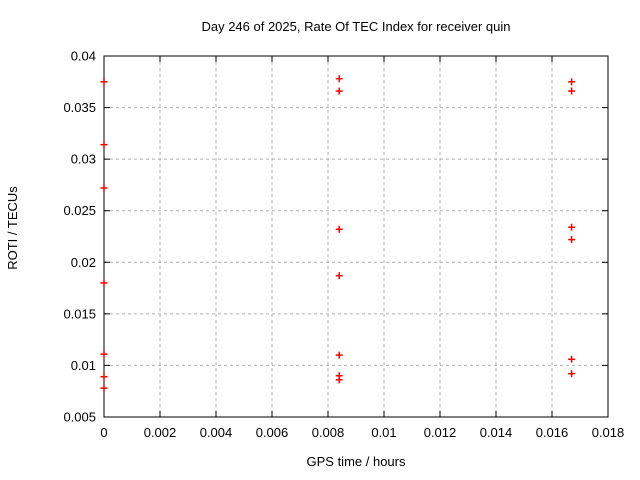  What do you see at coordinates (83, 159) in the screenshot?
I see `y-tick-label: 0.03` at bounding box center [83, 159].